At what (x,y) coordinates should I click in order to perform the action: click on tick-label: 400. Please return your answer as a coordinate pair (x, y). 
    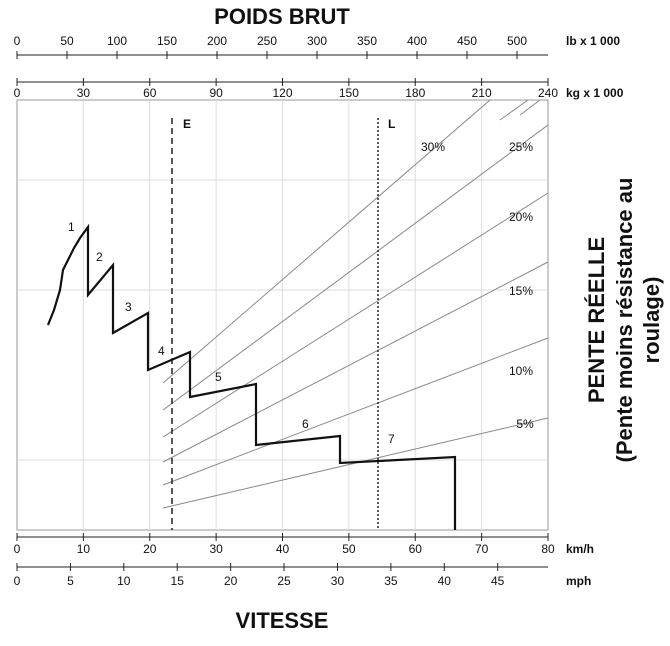
    Looking at the image, I should click on (417, 41).